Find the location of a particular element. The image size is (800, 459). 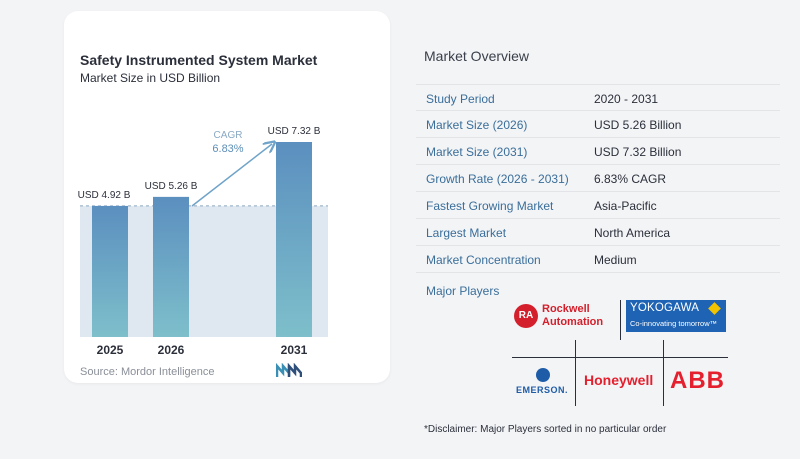

cagr-arrow is located at coordinates (231, 175).